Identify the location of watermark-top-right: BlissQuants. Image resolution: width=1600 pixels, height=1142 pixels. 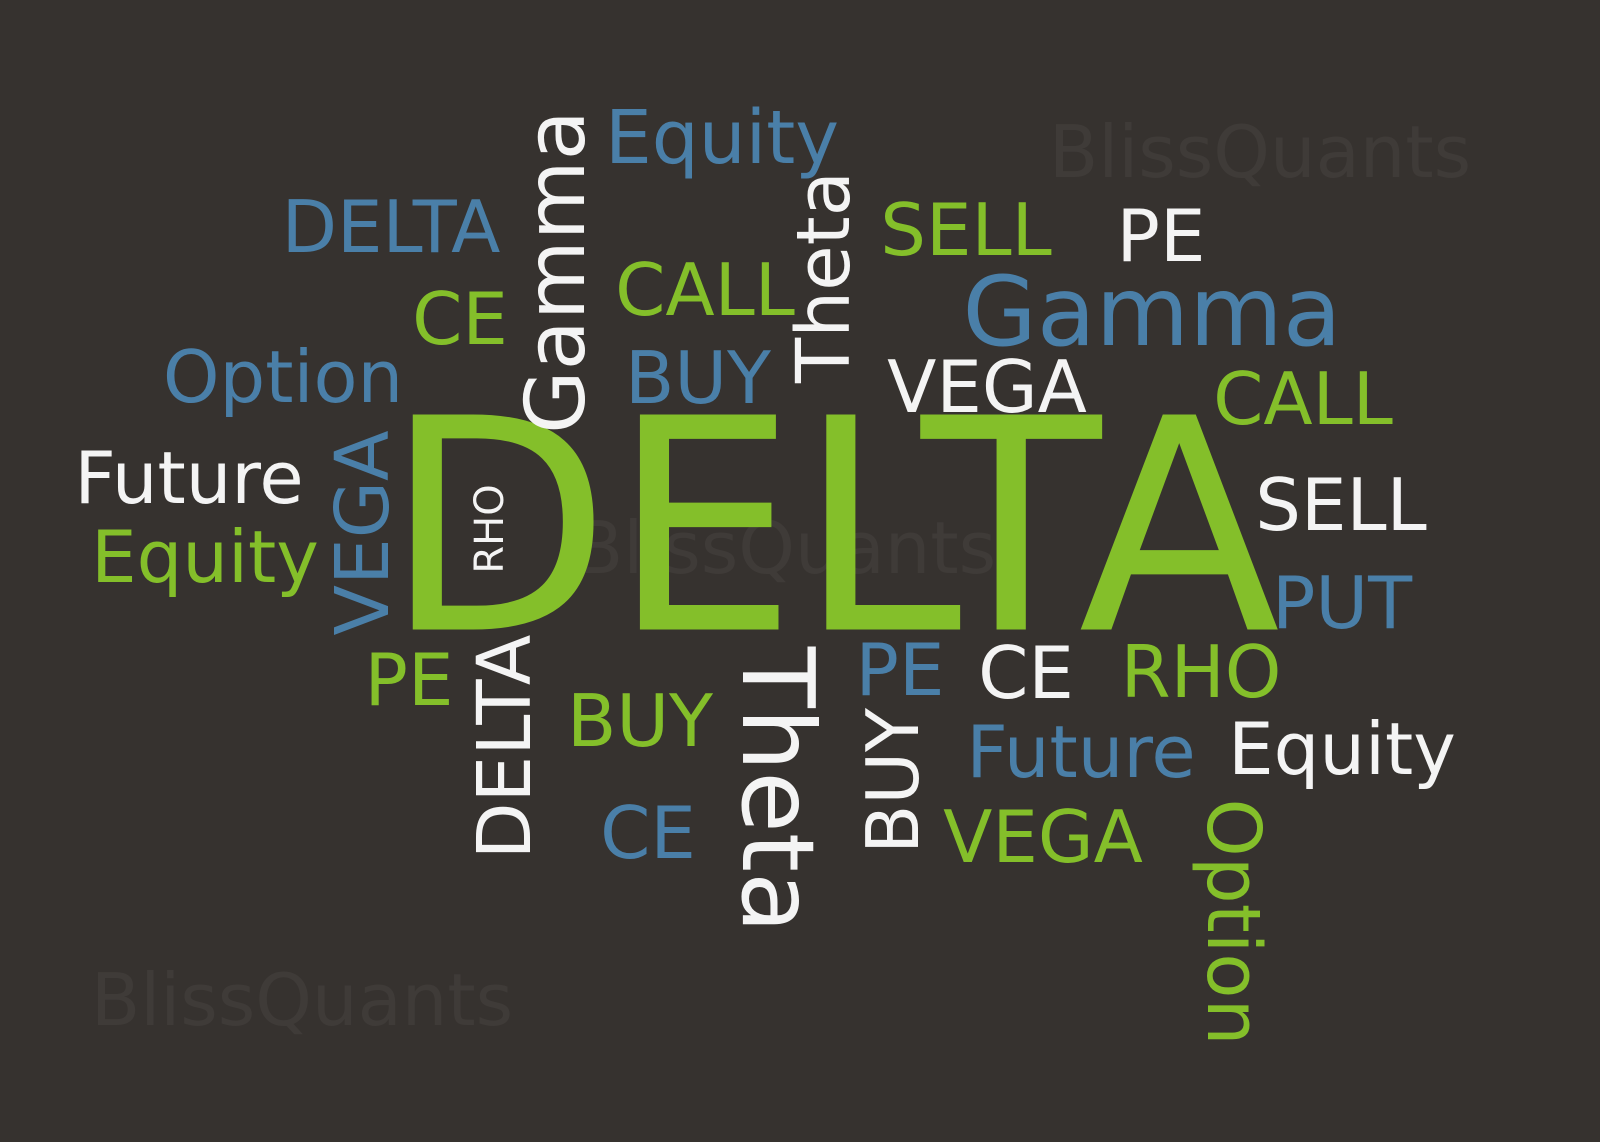
(1260, 152).